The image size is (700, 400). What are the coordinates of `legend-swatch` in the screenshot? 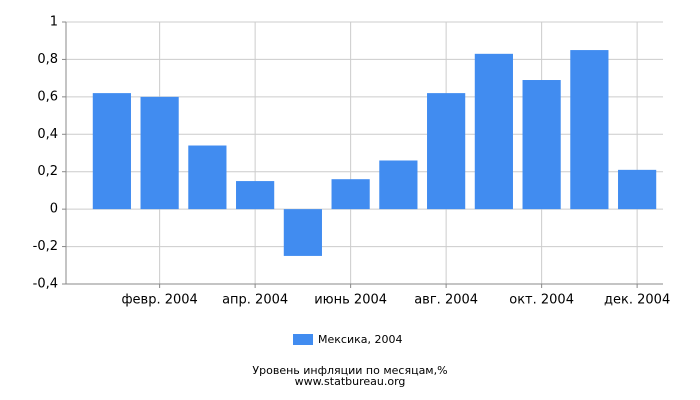 It's located at (303, 339).